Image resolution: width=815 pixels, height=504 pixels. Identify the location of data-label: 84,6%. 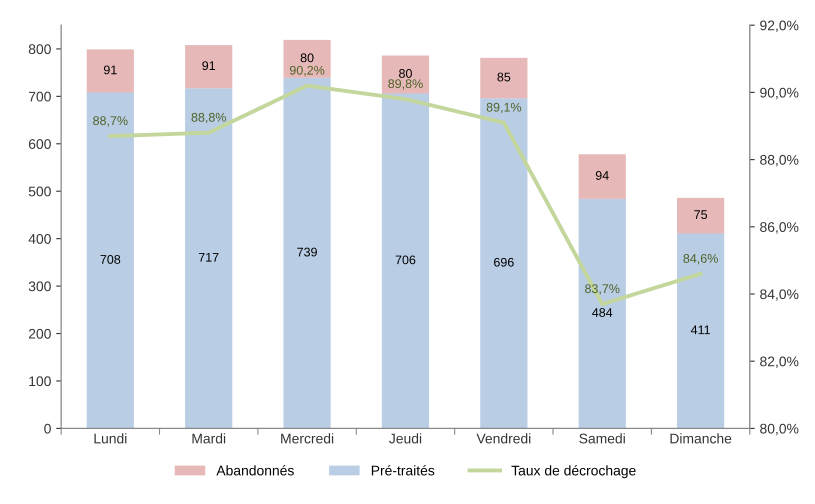
(700, 259).